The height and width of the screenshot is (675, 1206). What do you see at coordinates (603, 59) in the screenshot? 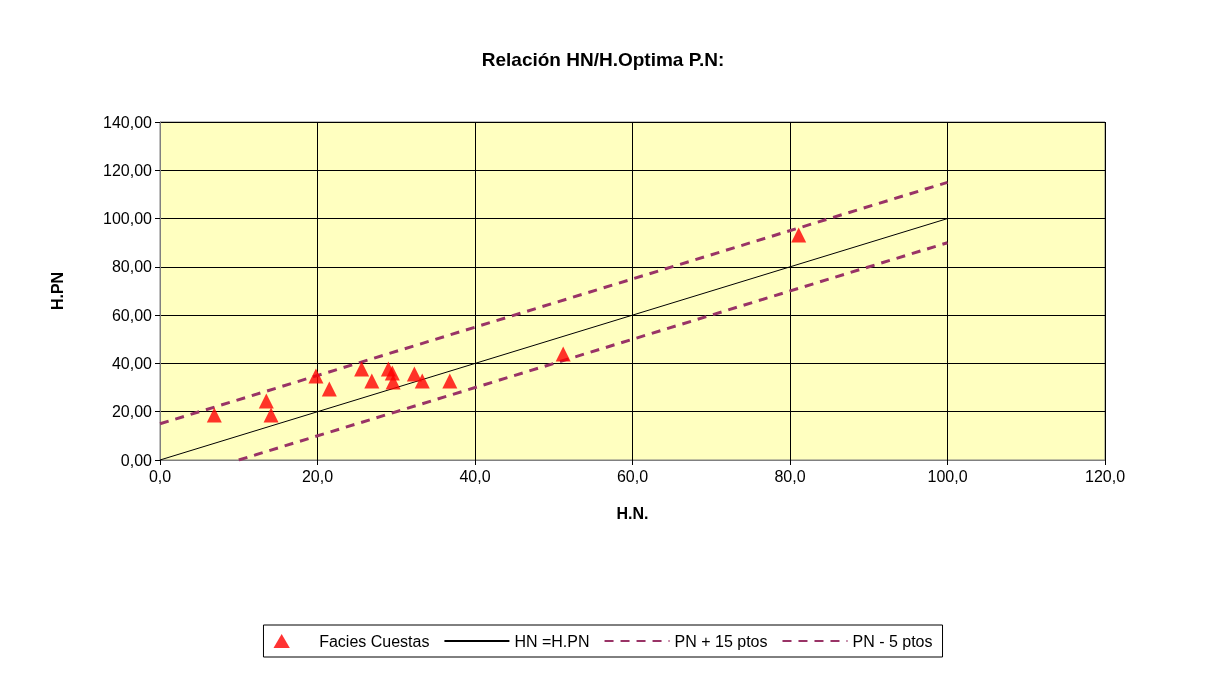
I see `chart-title: Relación HN/H.Optima P.N:` at bounding box center [603, 59].